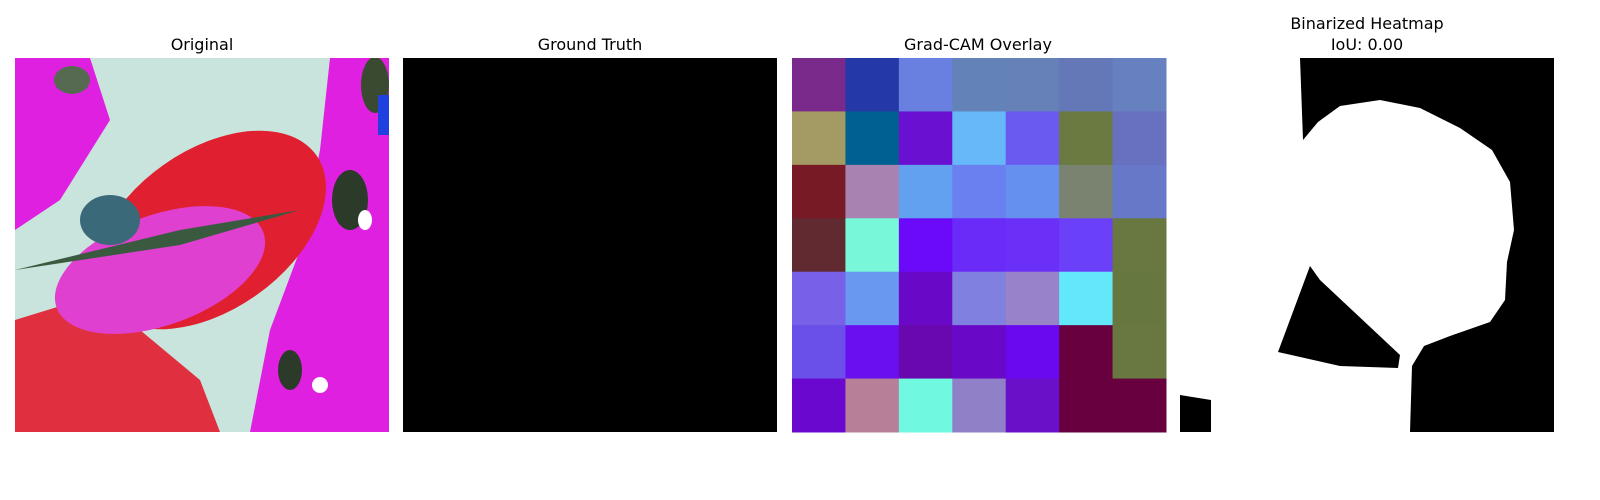  Describe the element at coordinates (978, 44) in the screenshot. I see `panel-title: Grad-CAM Overlay` at that location.